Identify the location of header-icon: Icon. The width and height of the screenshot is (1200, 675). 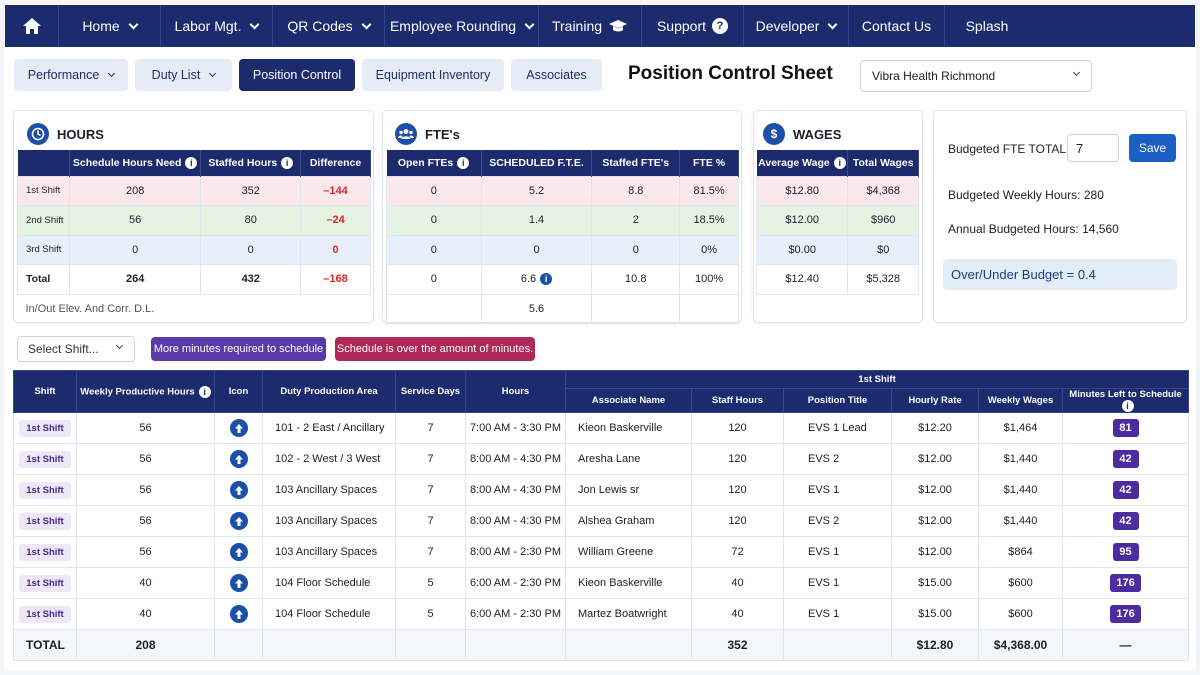
(238, 391).